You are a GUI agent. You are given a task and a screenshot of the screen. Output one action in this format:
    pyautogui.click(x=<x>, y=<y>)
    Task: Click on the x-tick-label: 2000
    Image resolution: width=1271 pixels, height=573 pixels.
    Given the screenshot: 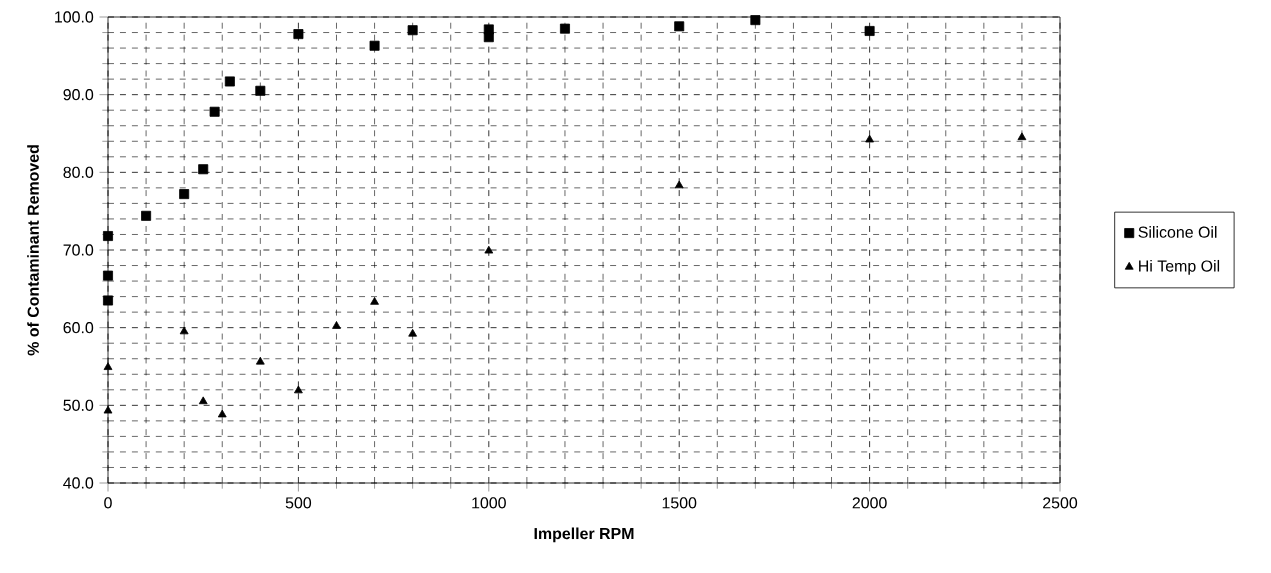 What is the action you would take?
    pyautogui.click(x=869, y=503)
    